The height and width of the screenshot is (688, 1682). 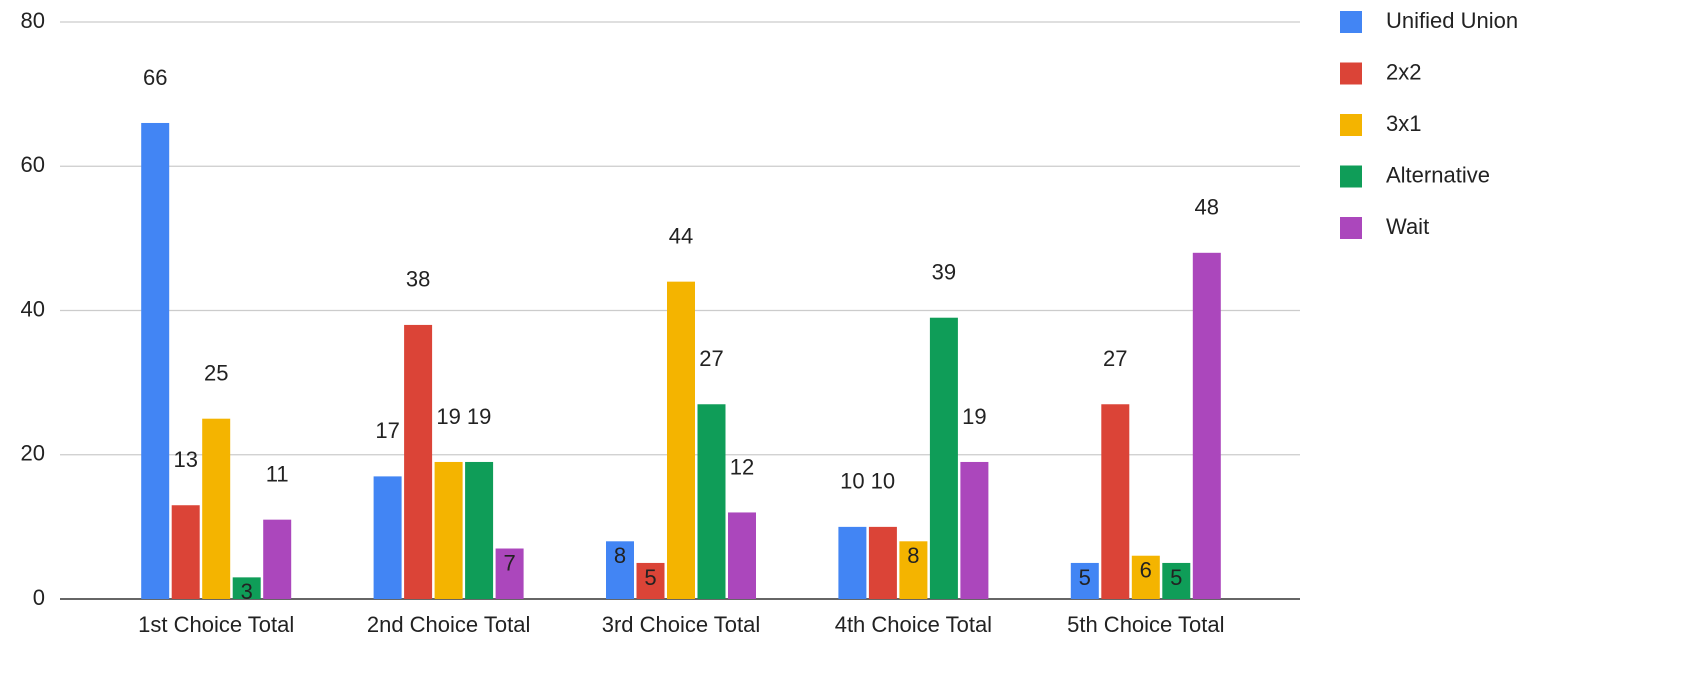 I want to click on legend-label: Alternative, so click(x=1438, y=174).